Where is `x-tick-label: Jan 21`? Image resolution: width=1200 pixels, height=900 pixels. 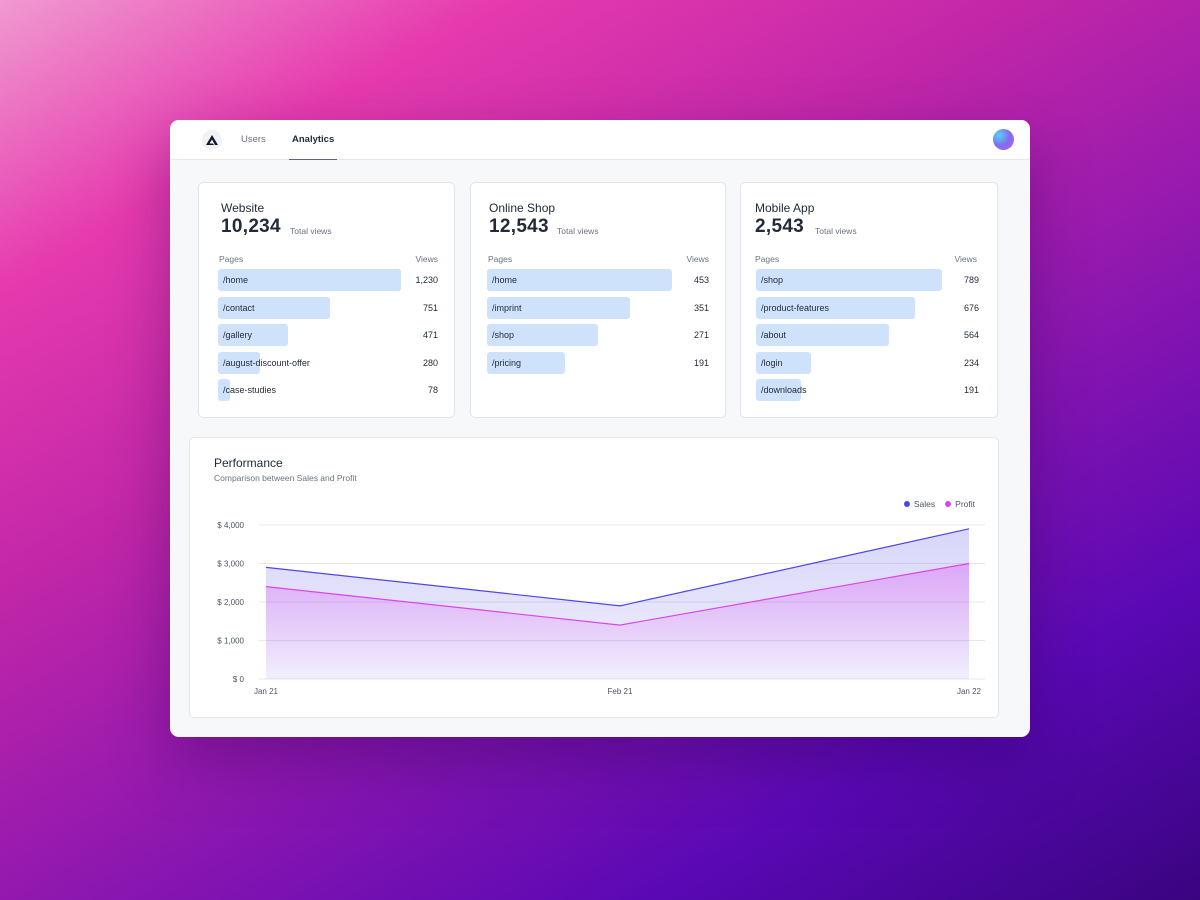 x-tick-label: Jan 21 is located at coordinates (266, 691).